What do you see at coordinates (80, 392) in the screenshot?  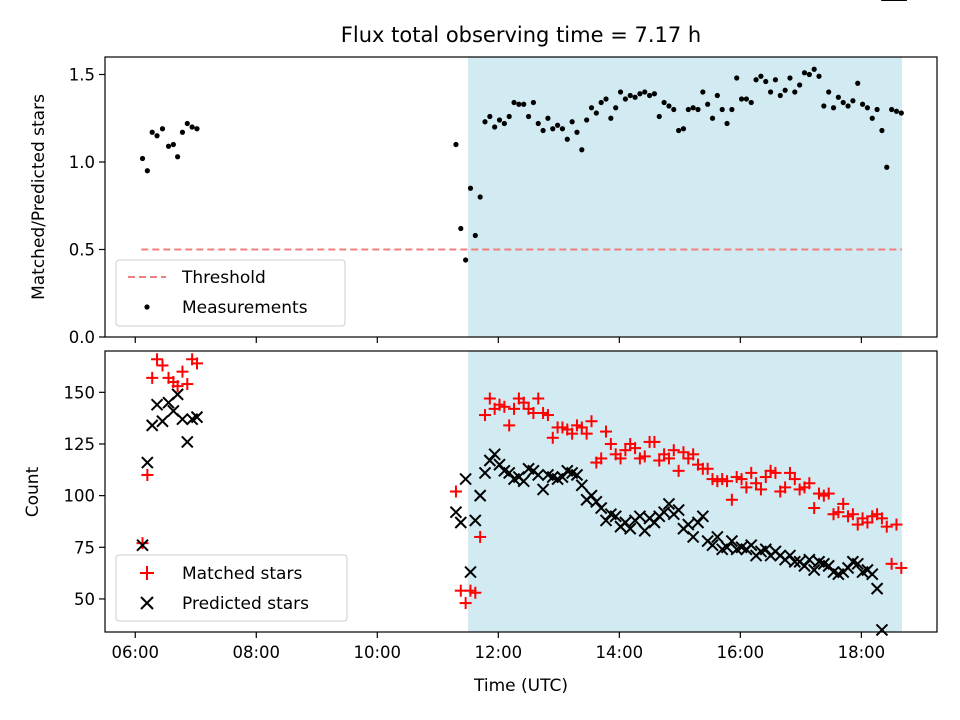 I see `bottom-y-tick-label: 150` at bounding box center [80, 392].